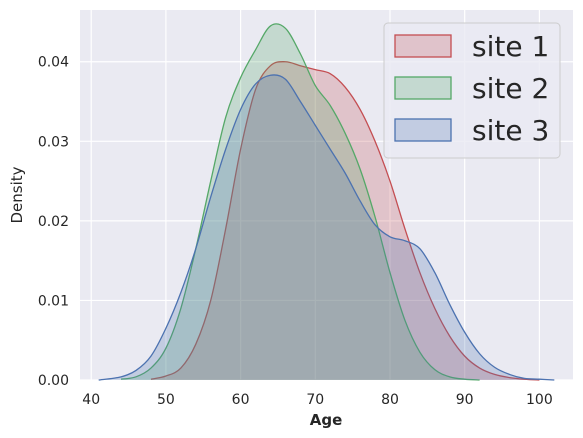 This screenshot has width=583, height=438. What do you see at coordinates (390, 400) in the screenshot?
I see `x-tick-label: 80` at bounding box center [390, 400].